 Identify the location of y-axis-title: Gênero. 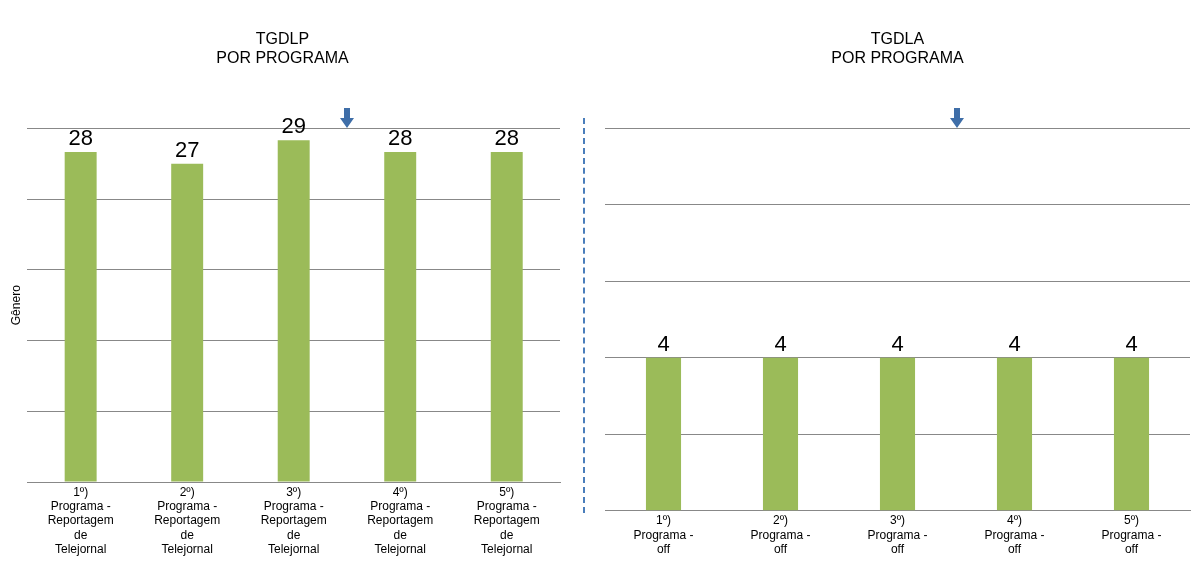
(15, 305).